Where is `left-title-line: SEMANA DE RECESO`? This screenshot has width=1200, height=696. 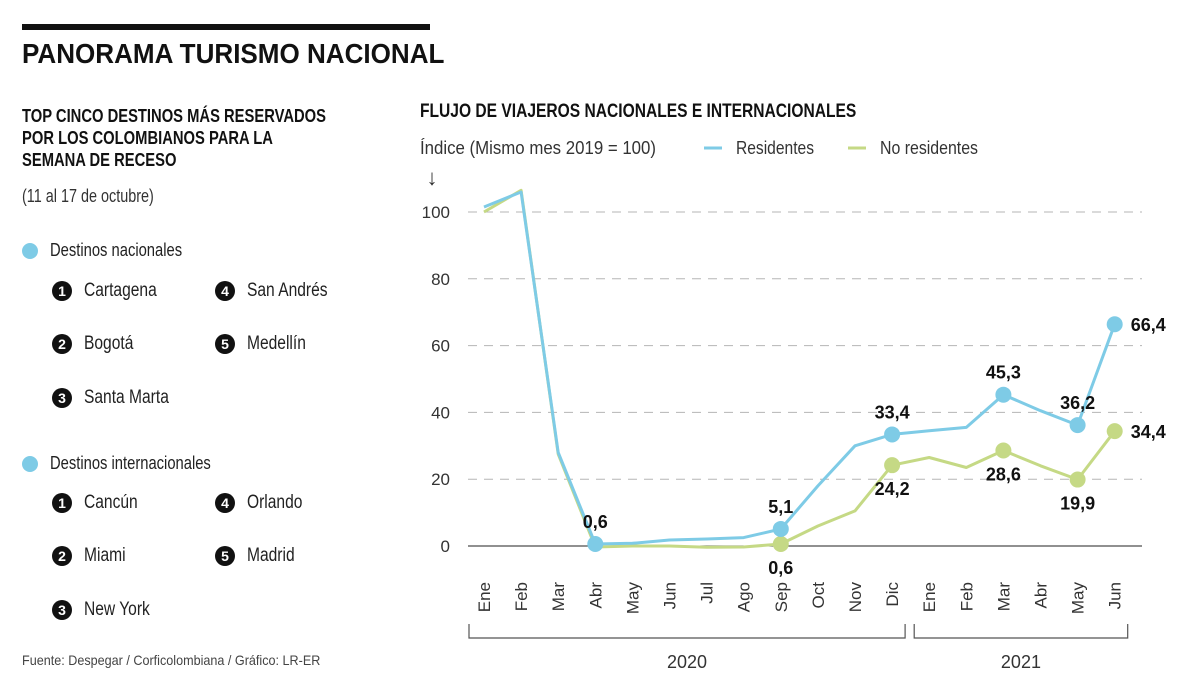
left-title-line: SEMANA DE RECESO is located at coordinates (99, 160).